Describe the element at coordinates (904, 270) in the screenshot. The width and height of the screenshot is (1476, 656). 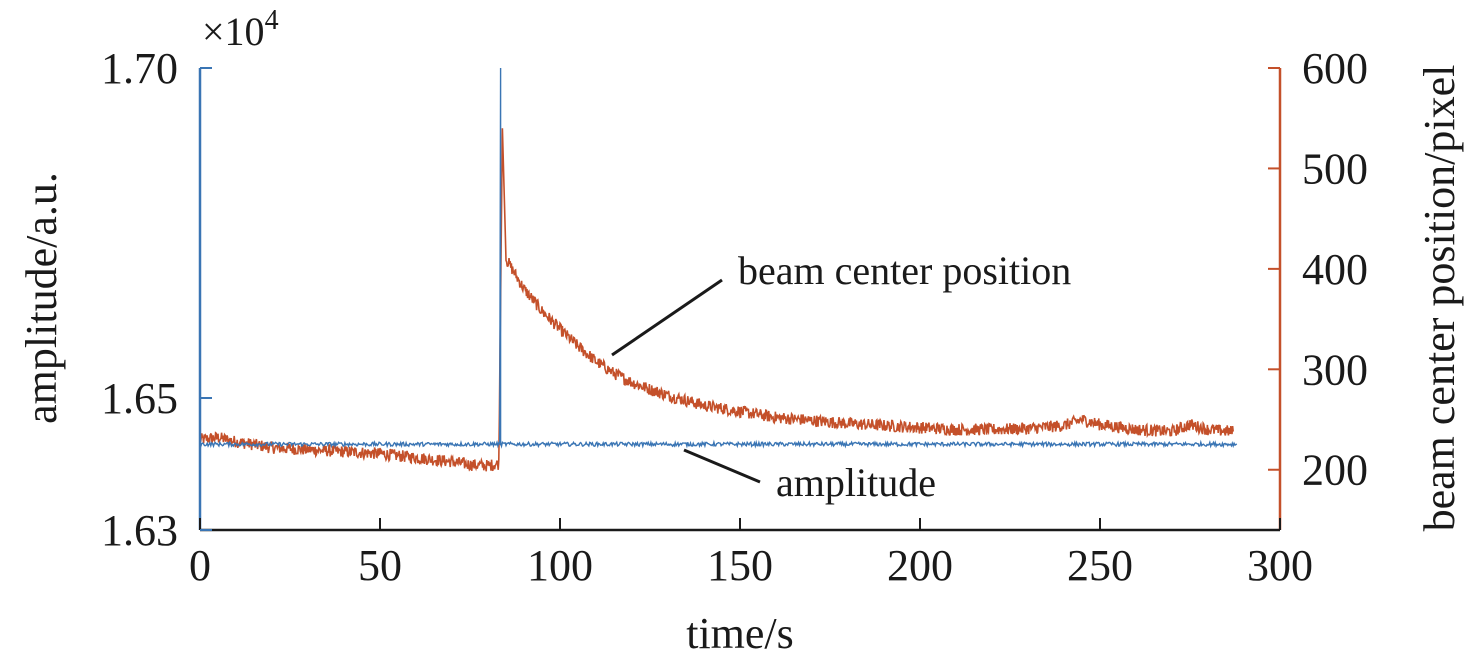
I see `annotation-beam-center-position: beam center position` at that location.